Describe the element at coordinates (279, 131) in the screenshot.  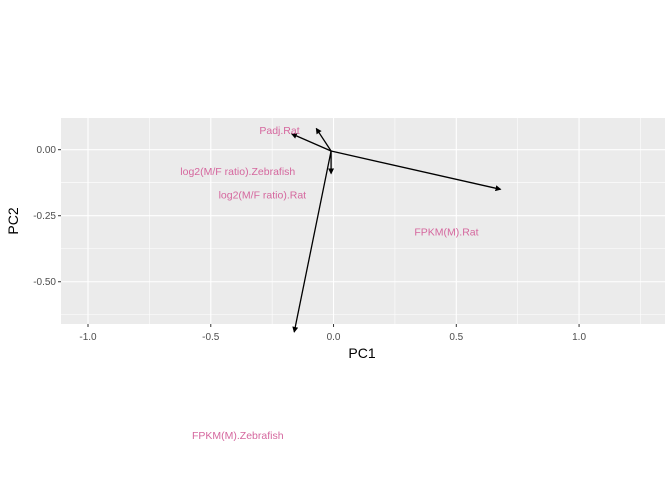
I see `loading-label: Padj.Rat` at that location.